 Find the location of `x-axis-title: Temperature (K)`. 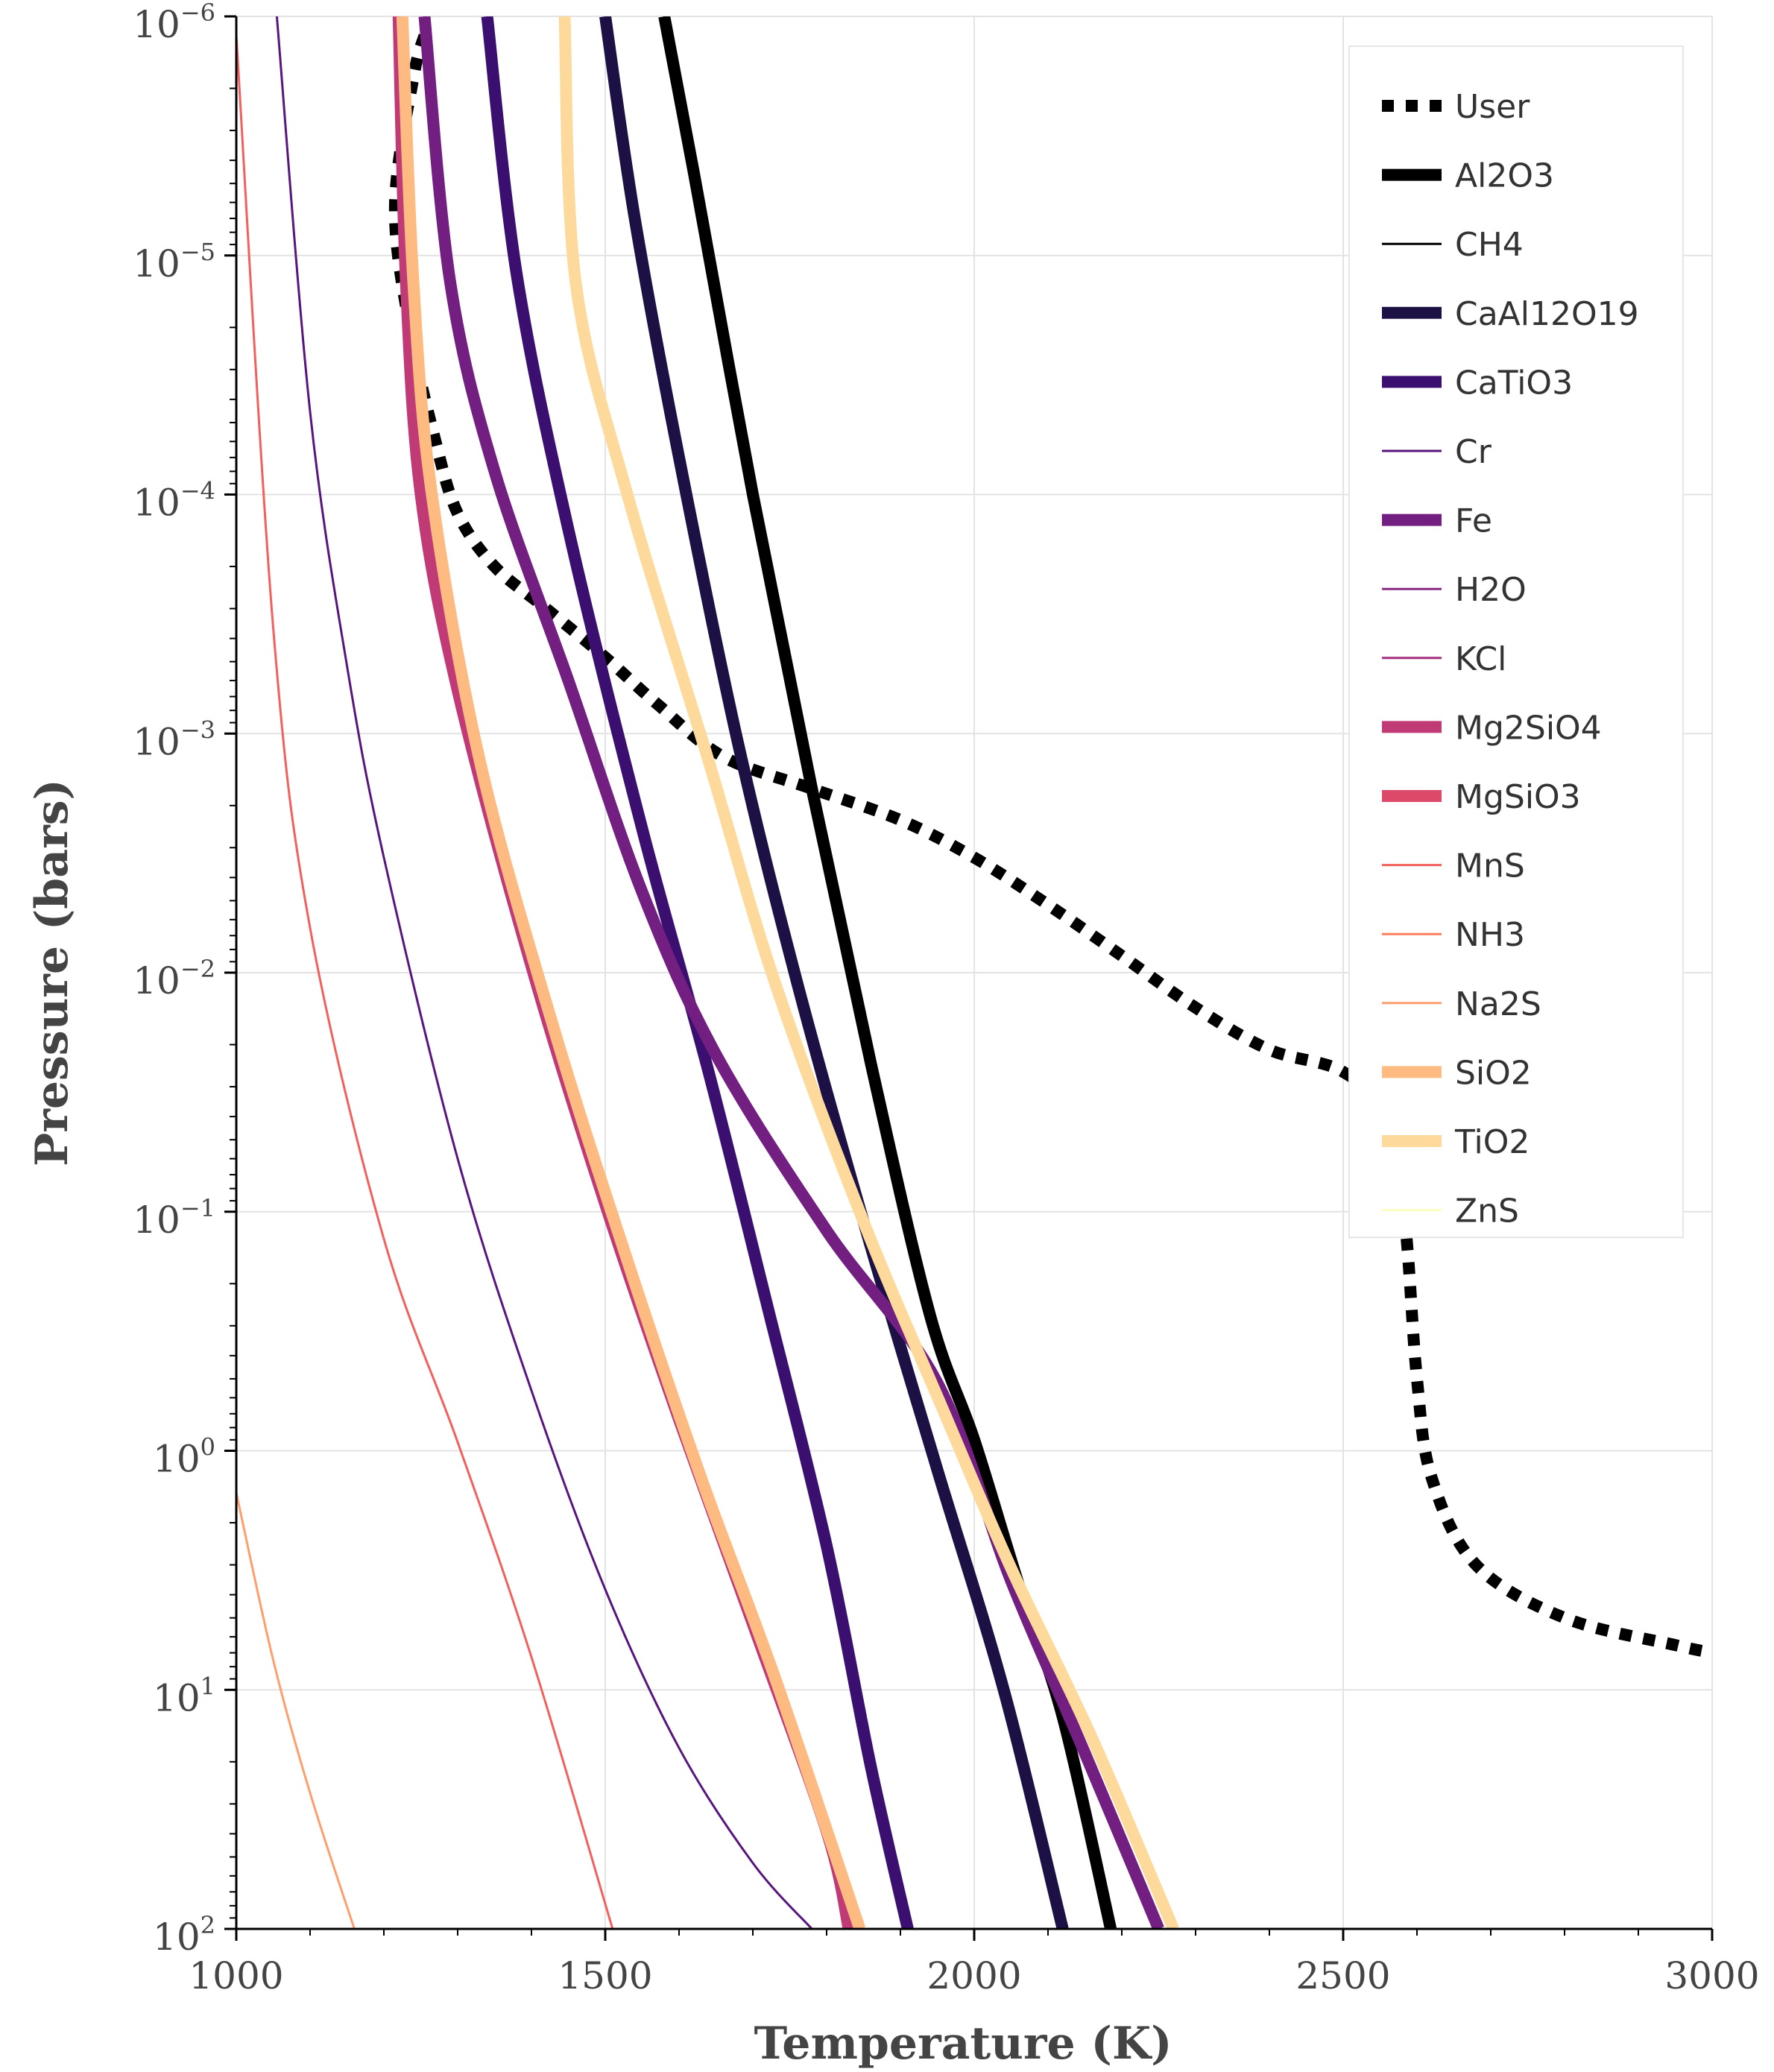

x-axis-title: Temperature (K) is located at coordinates (963, 2044).